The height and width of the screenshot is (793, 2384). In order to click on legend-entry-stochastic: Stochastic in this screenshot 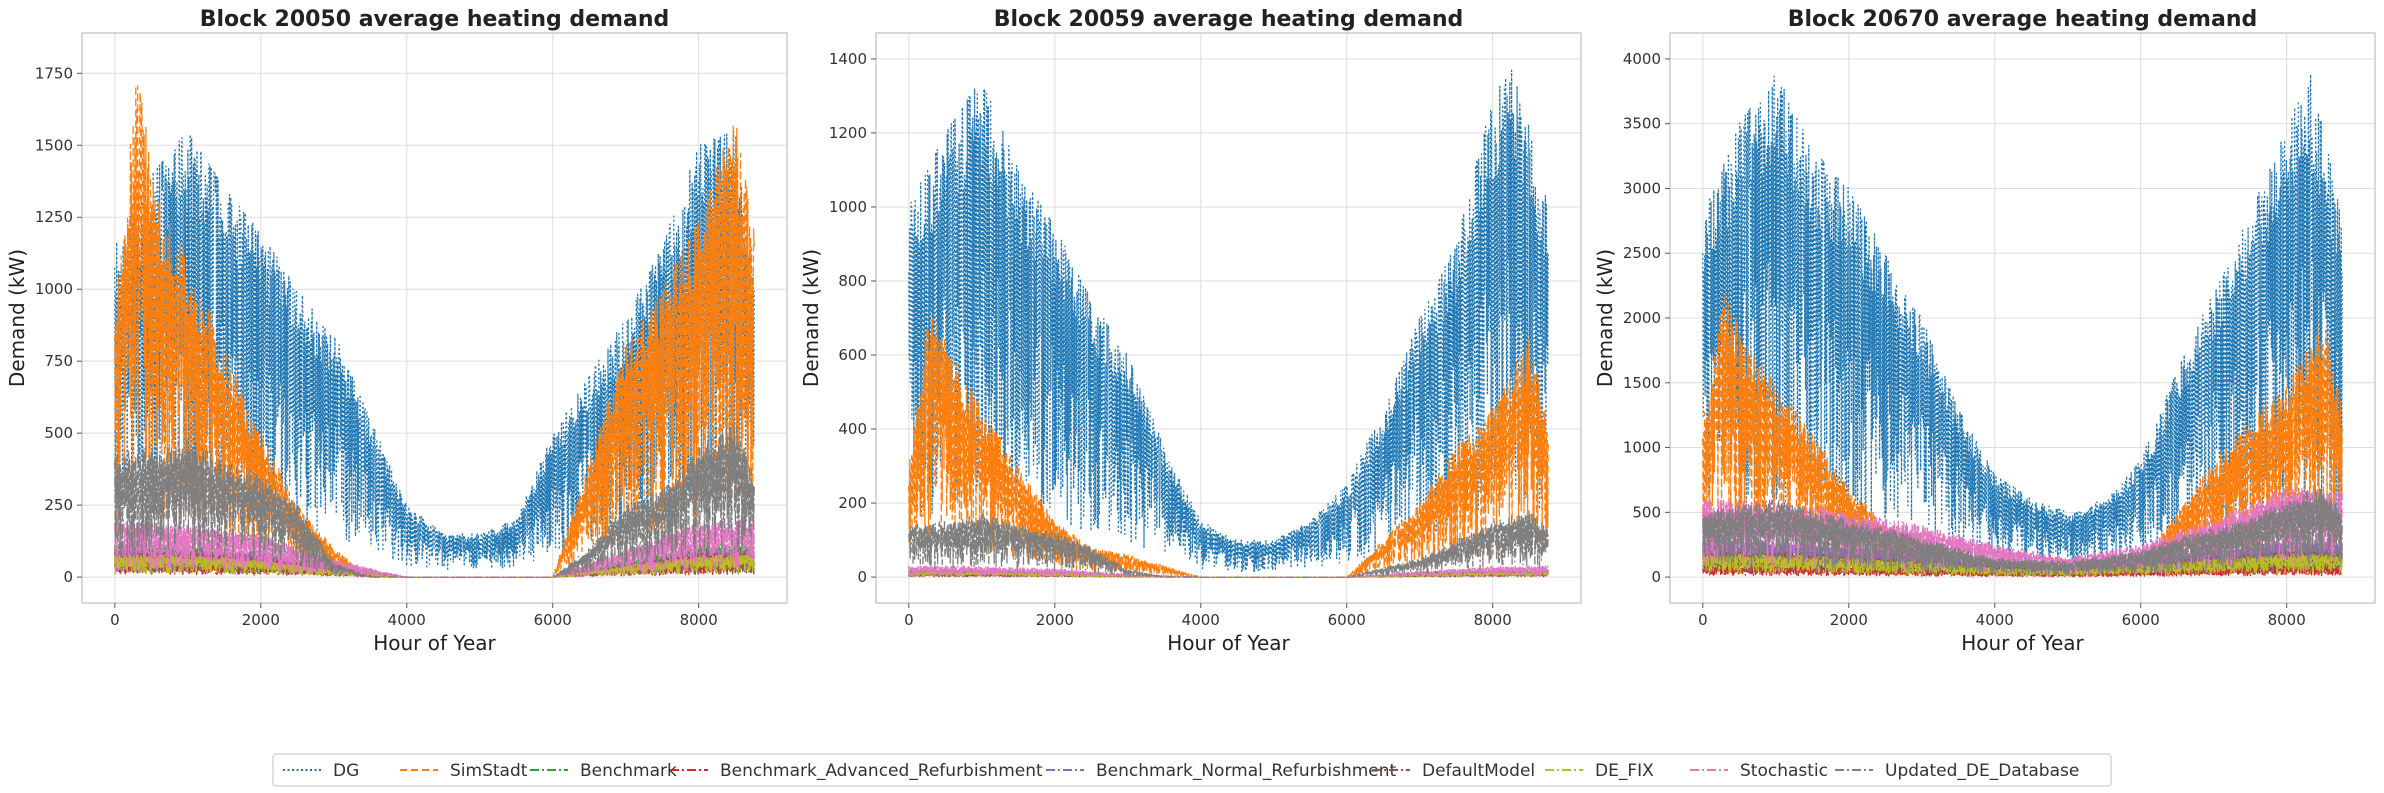, I will do `click(1759, 771)`.